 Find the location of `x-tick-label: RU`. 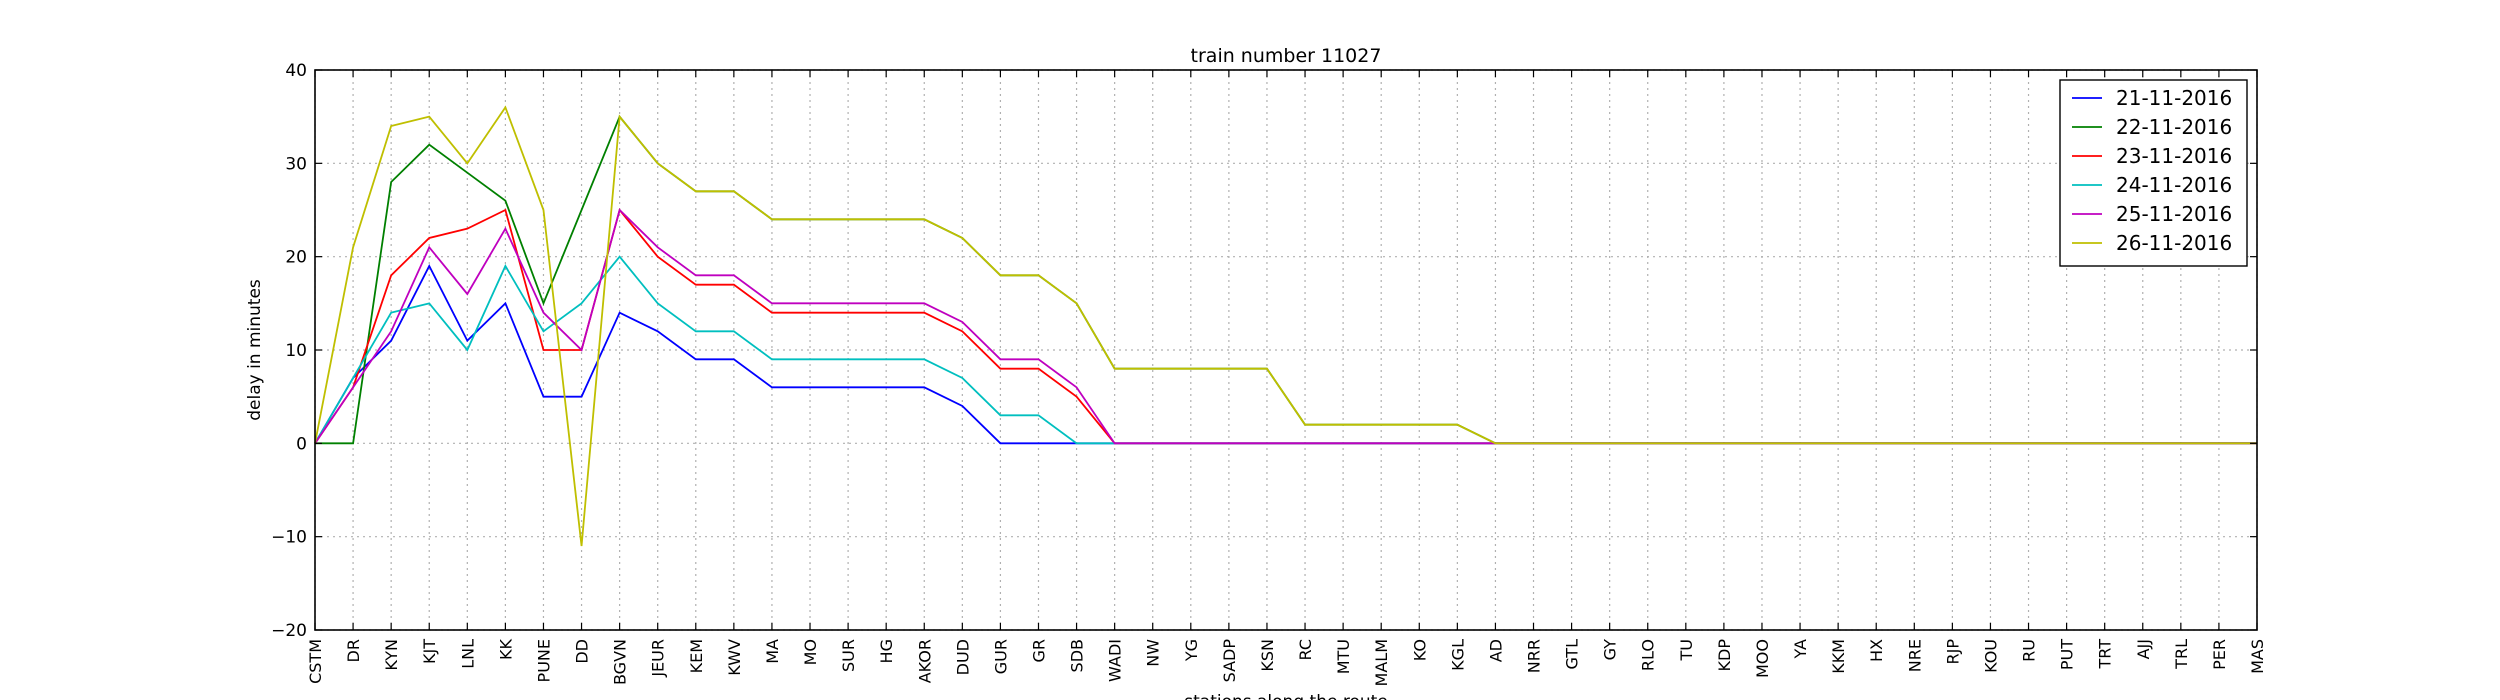

x-tick-label: RU is located at coordinates (2029, 650).